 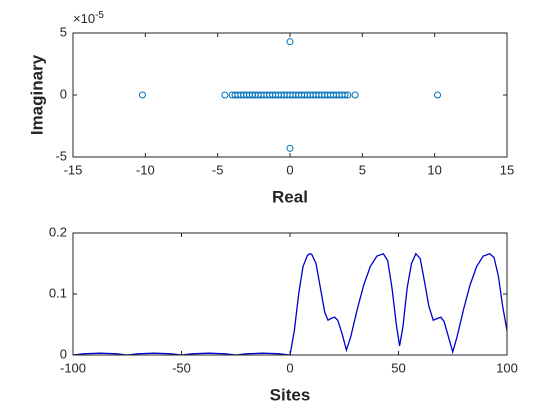 I want to click on x-axis-label: Real, so click(x=290, y=196).